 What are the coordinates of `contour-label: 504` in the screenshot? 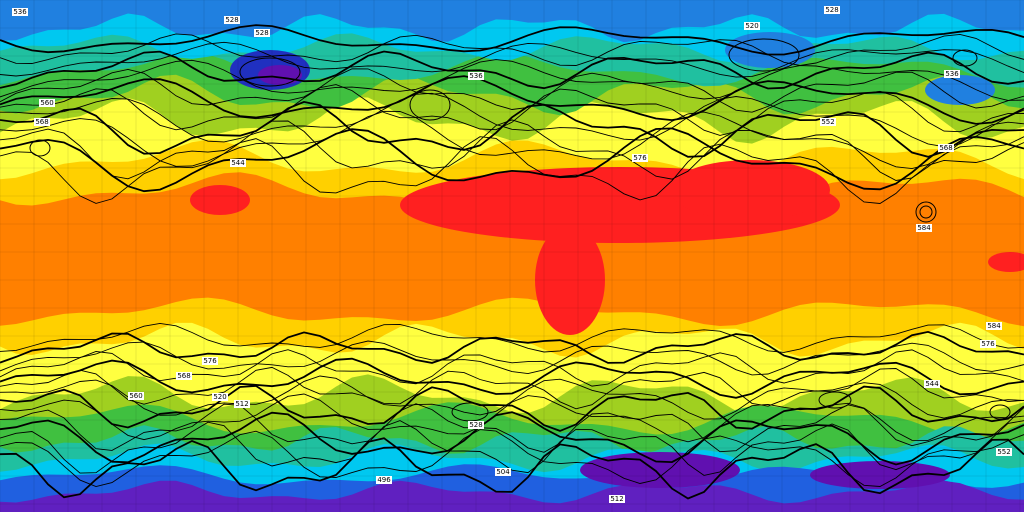 It's located at (503, 472).